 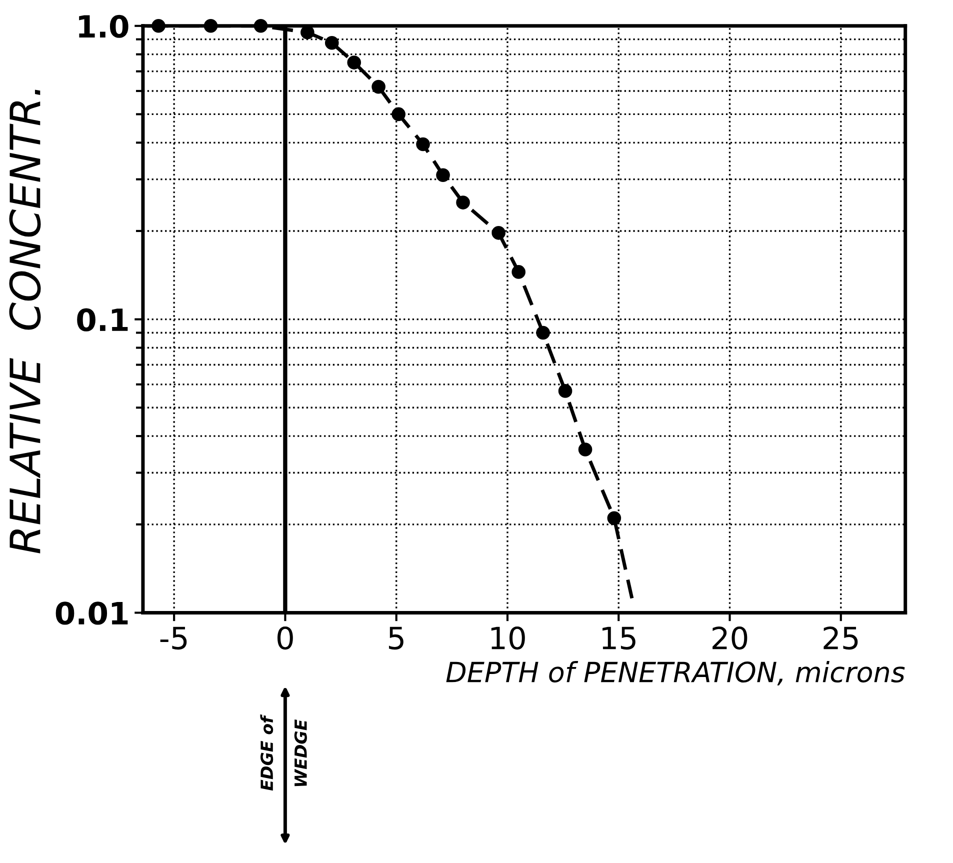 What do you see at coordinates (283, 752) in the screenshot?
I see `text: EDGE of WEDGE` at bounding box center [283, 752].